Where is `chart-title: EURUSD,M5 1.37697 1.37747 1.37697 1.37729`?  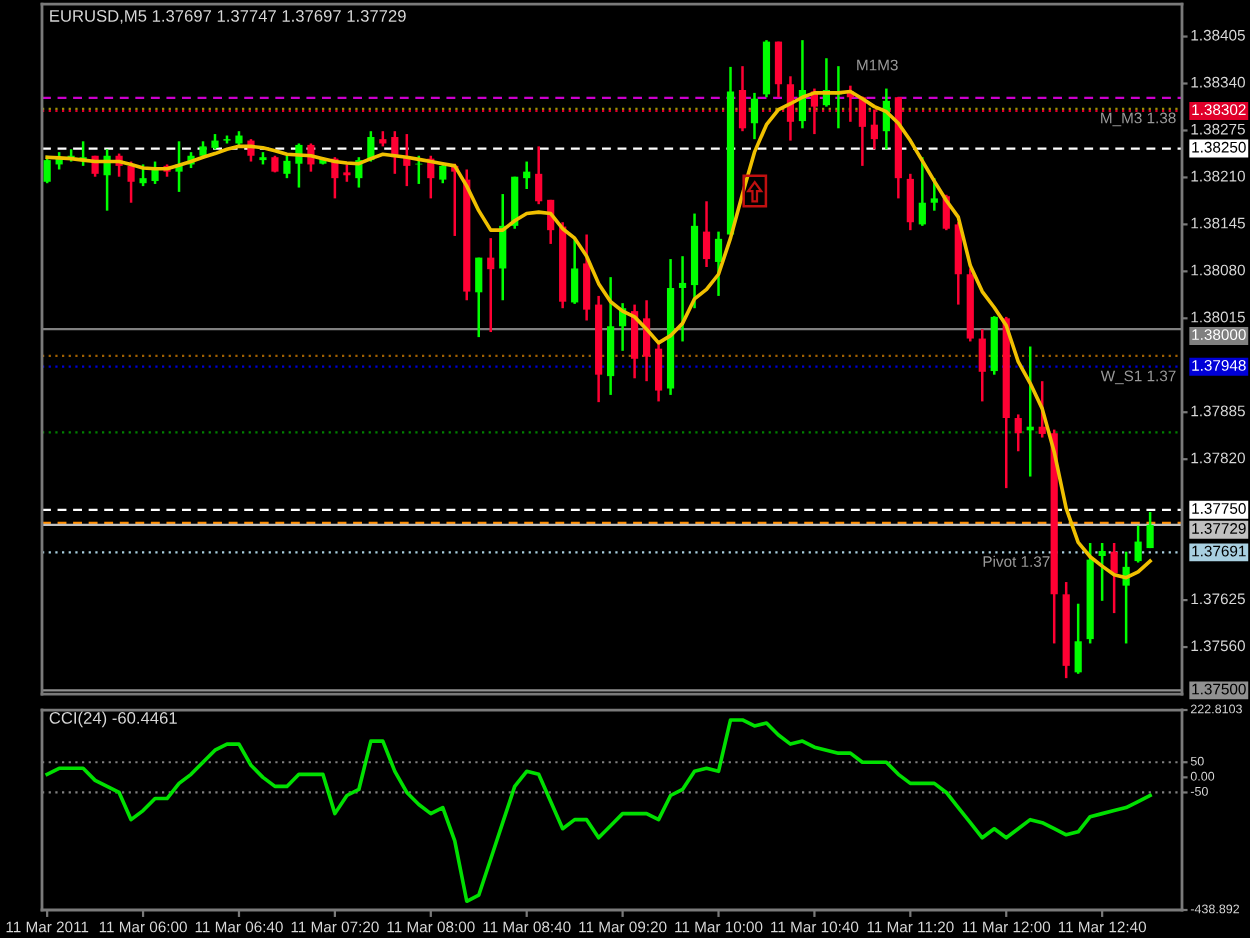
chart-title: EURUSD,M5 1.37697 1.37747 1.37697 1.37729 is located at coordinates (228, 16).